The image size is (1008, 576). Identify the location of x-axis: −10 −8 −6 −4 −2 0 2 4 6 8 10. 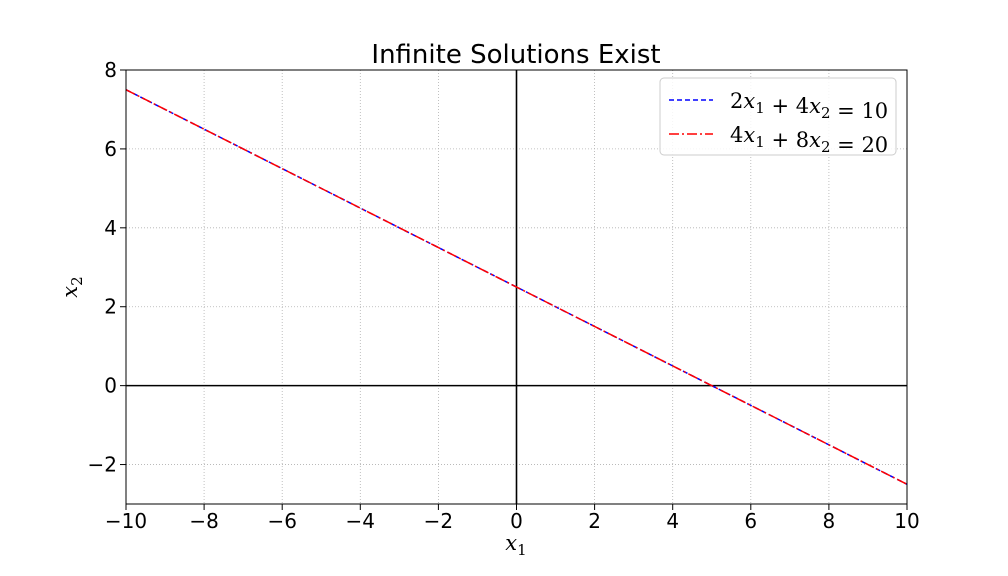
(512, 518).